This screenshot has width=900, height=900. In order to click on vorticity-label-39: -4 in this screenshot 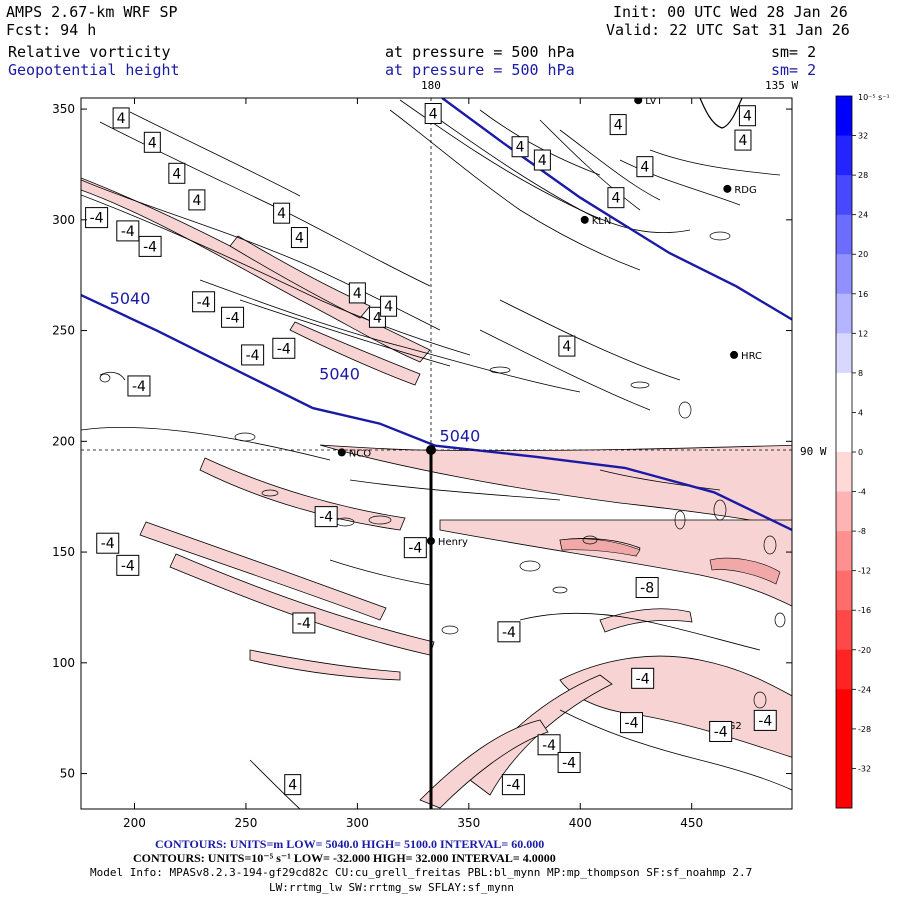, I will do `click(513, 785)`.